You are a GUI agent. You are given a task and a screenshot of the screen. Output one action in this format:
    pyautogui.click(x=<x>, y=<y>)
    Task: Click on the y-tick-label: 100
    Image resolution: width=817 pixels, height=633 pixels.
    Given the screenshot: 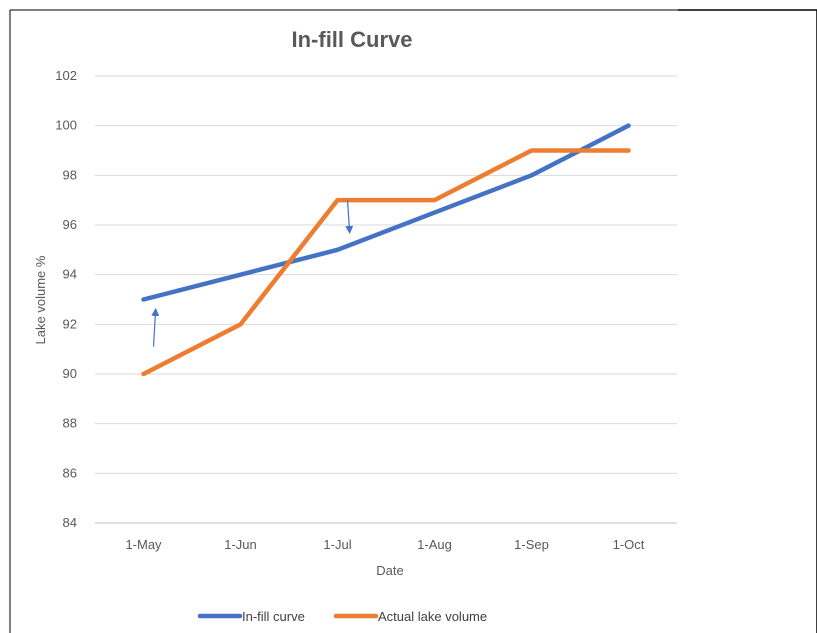 What is the action you would take?
    pyautogui.click(x=66, y=125)
    